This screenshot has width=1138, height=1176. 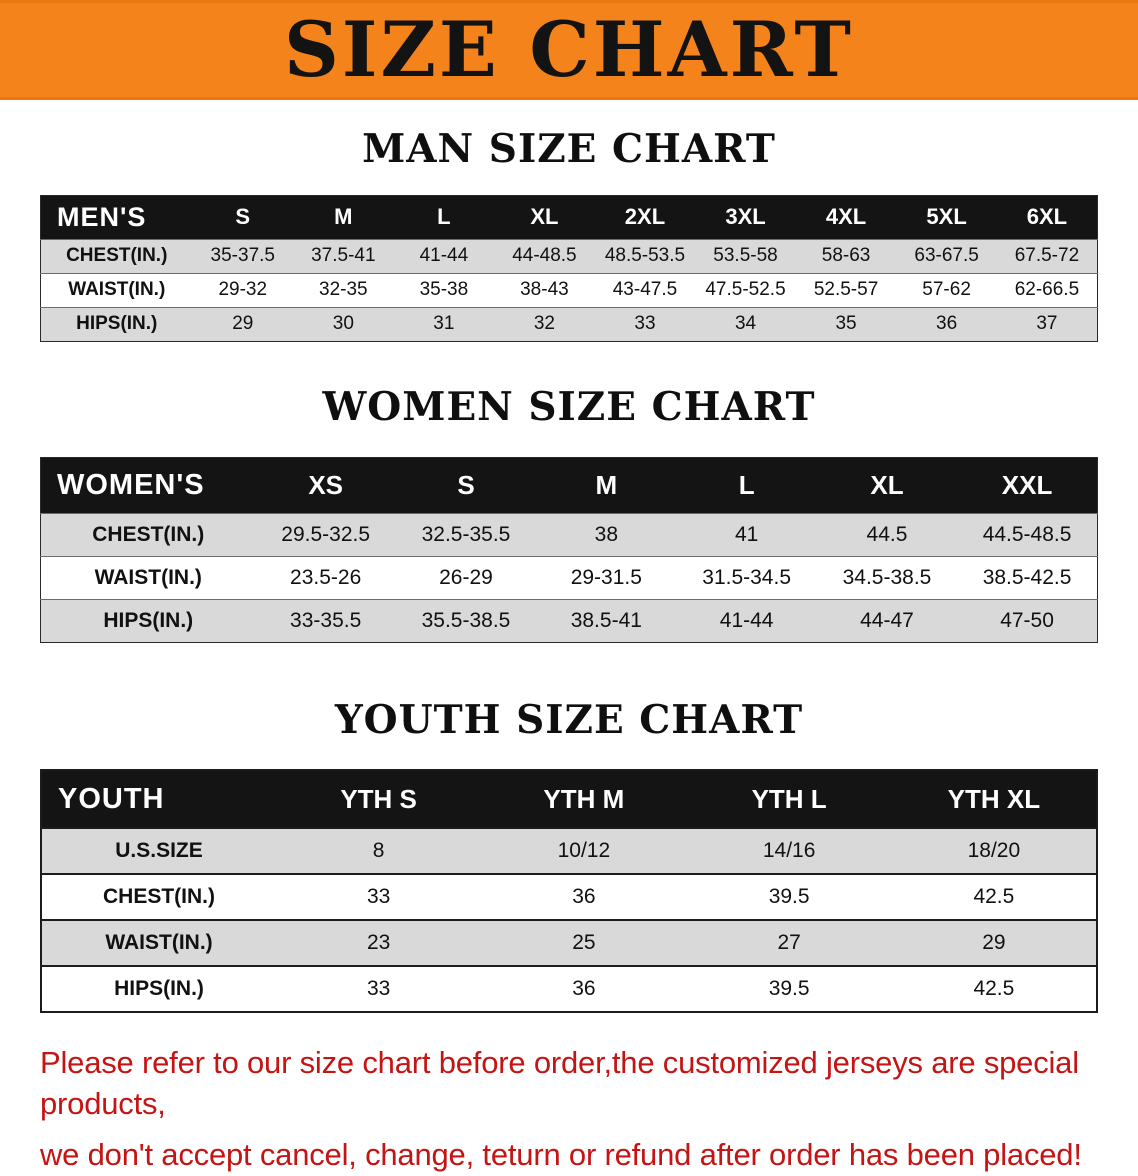 What do you see at coordinates (1027, 620) in the screenshot?
I see `measurement-value: 47-50` at bounding box center [1027, 620].